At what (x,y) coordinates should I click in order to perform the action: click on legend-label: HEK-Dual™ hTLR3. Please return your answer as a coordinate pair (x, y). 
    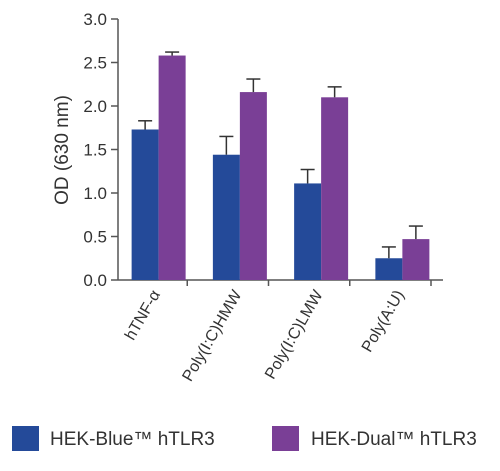
    Looking at the image, I should click on (394, 439).